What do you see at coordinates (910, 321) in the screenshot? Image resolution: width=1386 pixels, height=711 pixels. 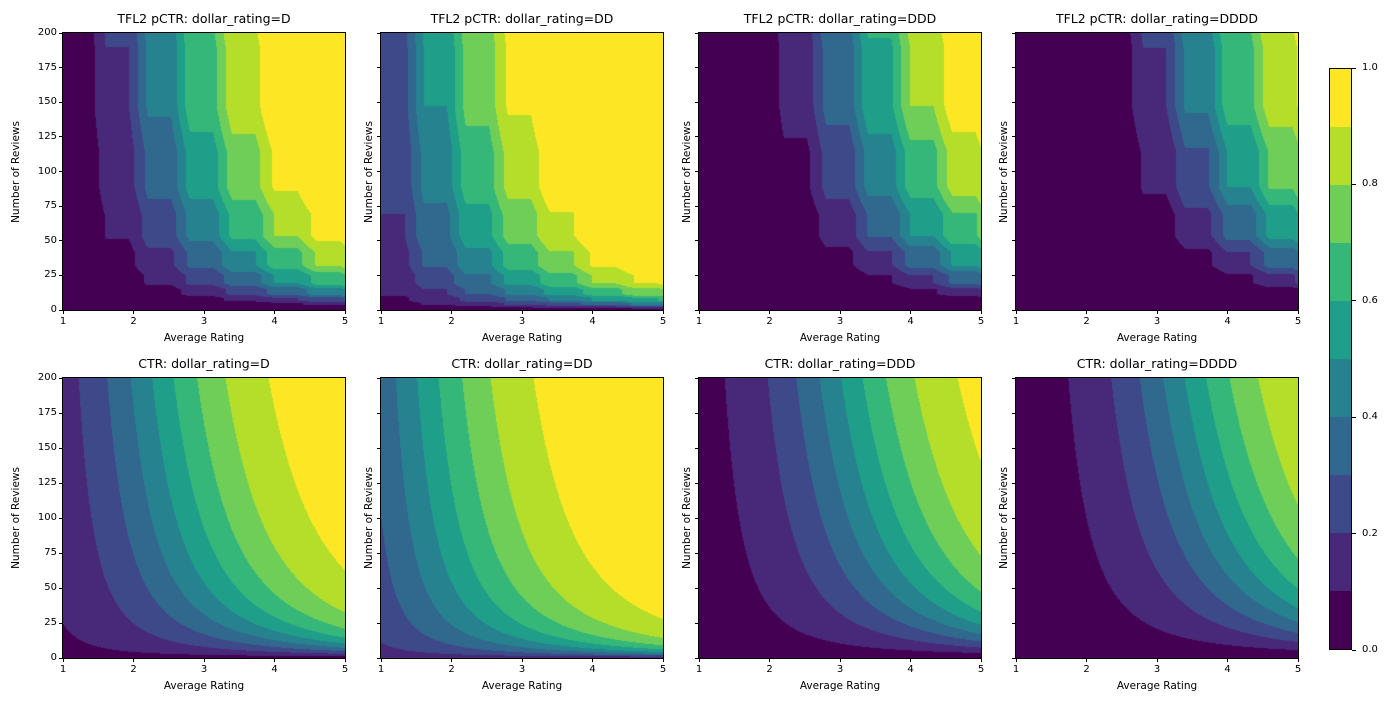 I see `x-tick-label: 4` at bounding box center [910, 321].